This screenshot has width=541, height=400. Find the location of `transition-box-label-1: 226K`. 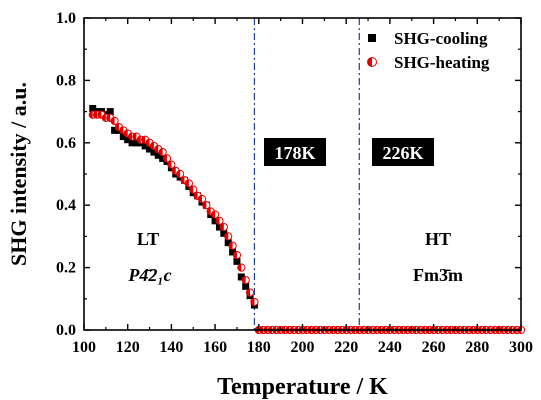

transition-box-label-1: 226K is located at coordinates (402, 153).